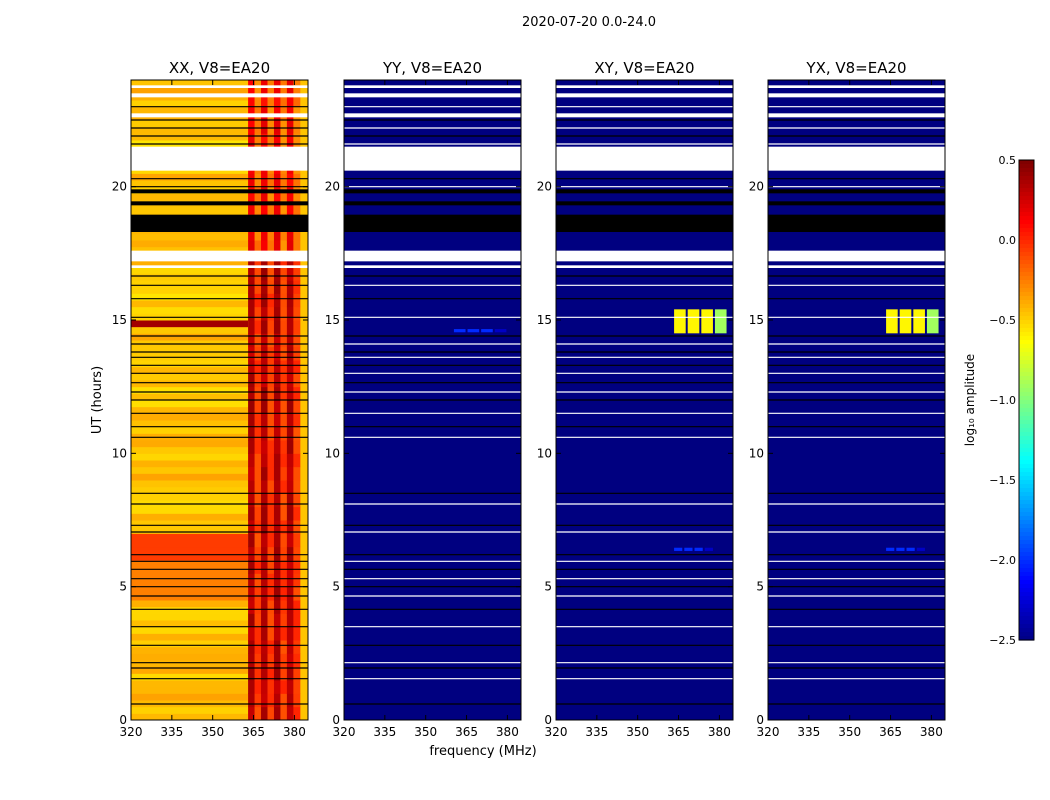 The width and height of the screenshot is (1050, 800). I want to click on flag-band-white, so click(856, 158).